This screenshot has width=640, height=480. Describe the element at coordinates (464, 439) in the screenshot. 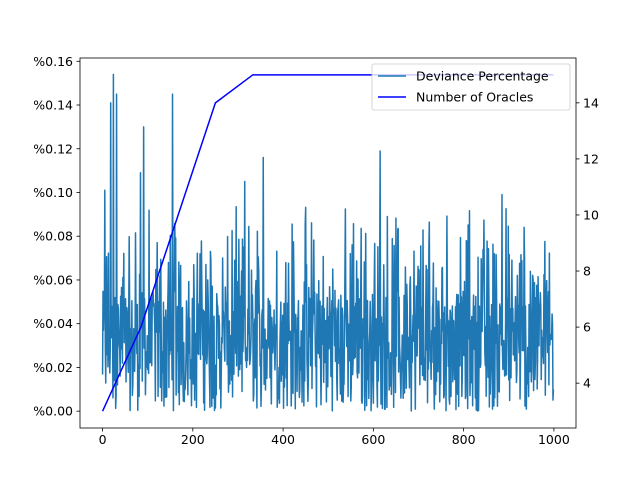

I see `x-tick-label: 800` at that location.